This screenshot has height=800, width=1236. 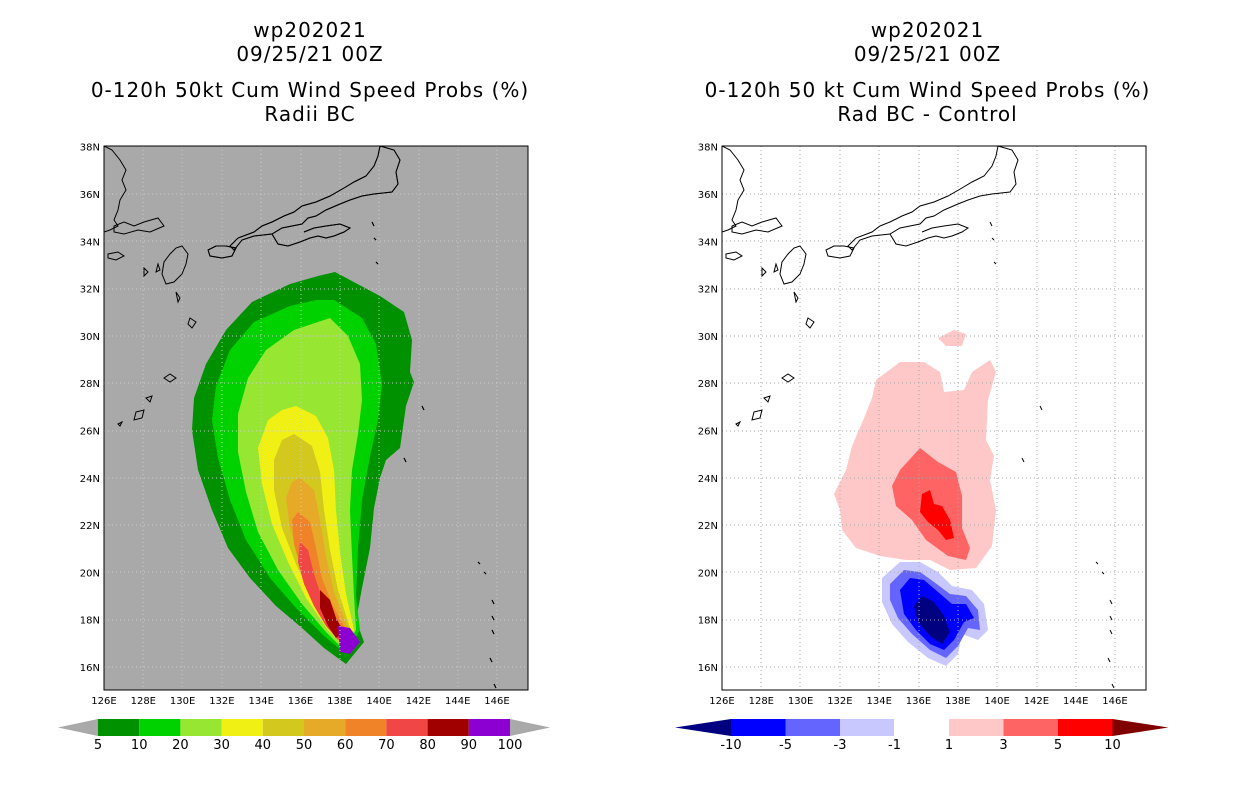 I want to click on left-lon-tick-126E: 126E, so click(x=103, y=701).